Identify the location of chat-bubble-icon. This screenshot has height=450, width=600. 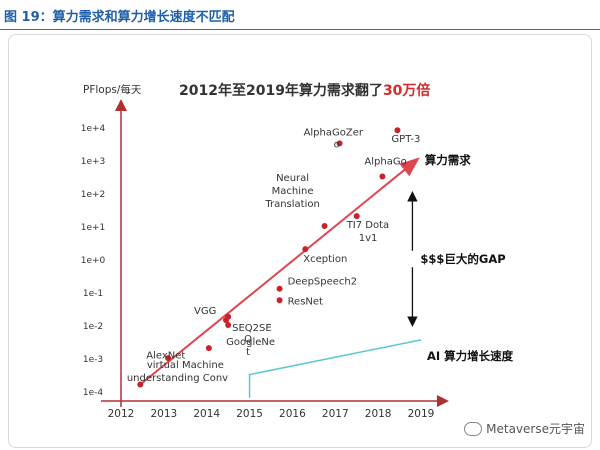
(473, 428).